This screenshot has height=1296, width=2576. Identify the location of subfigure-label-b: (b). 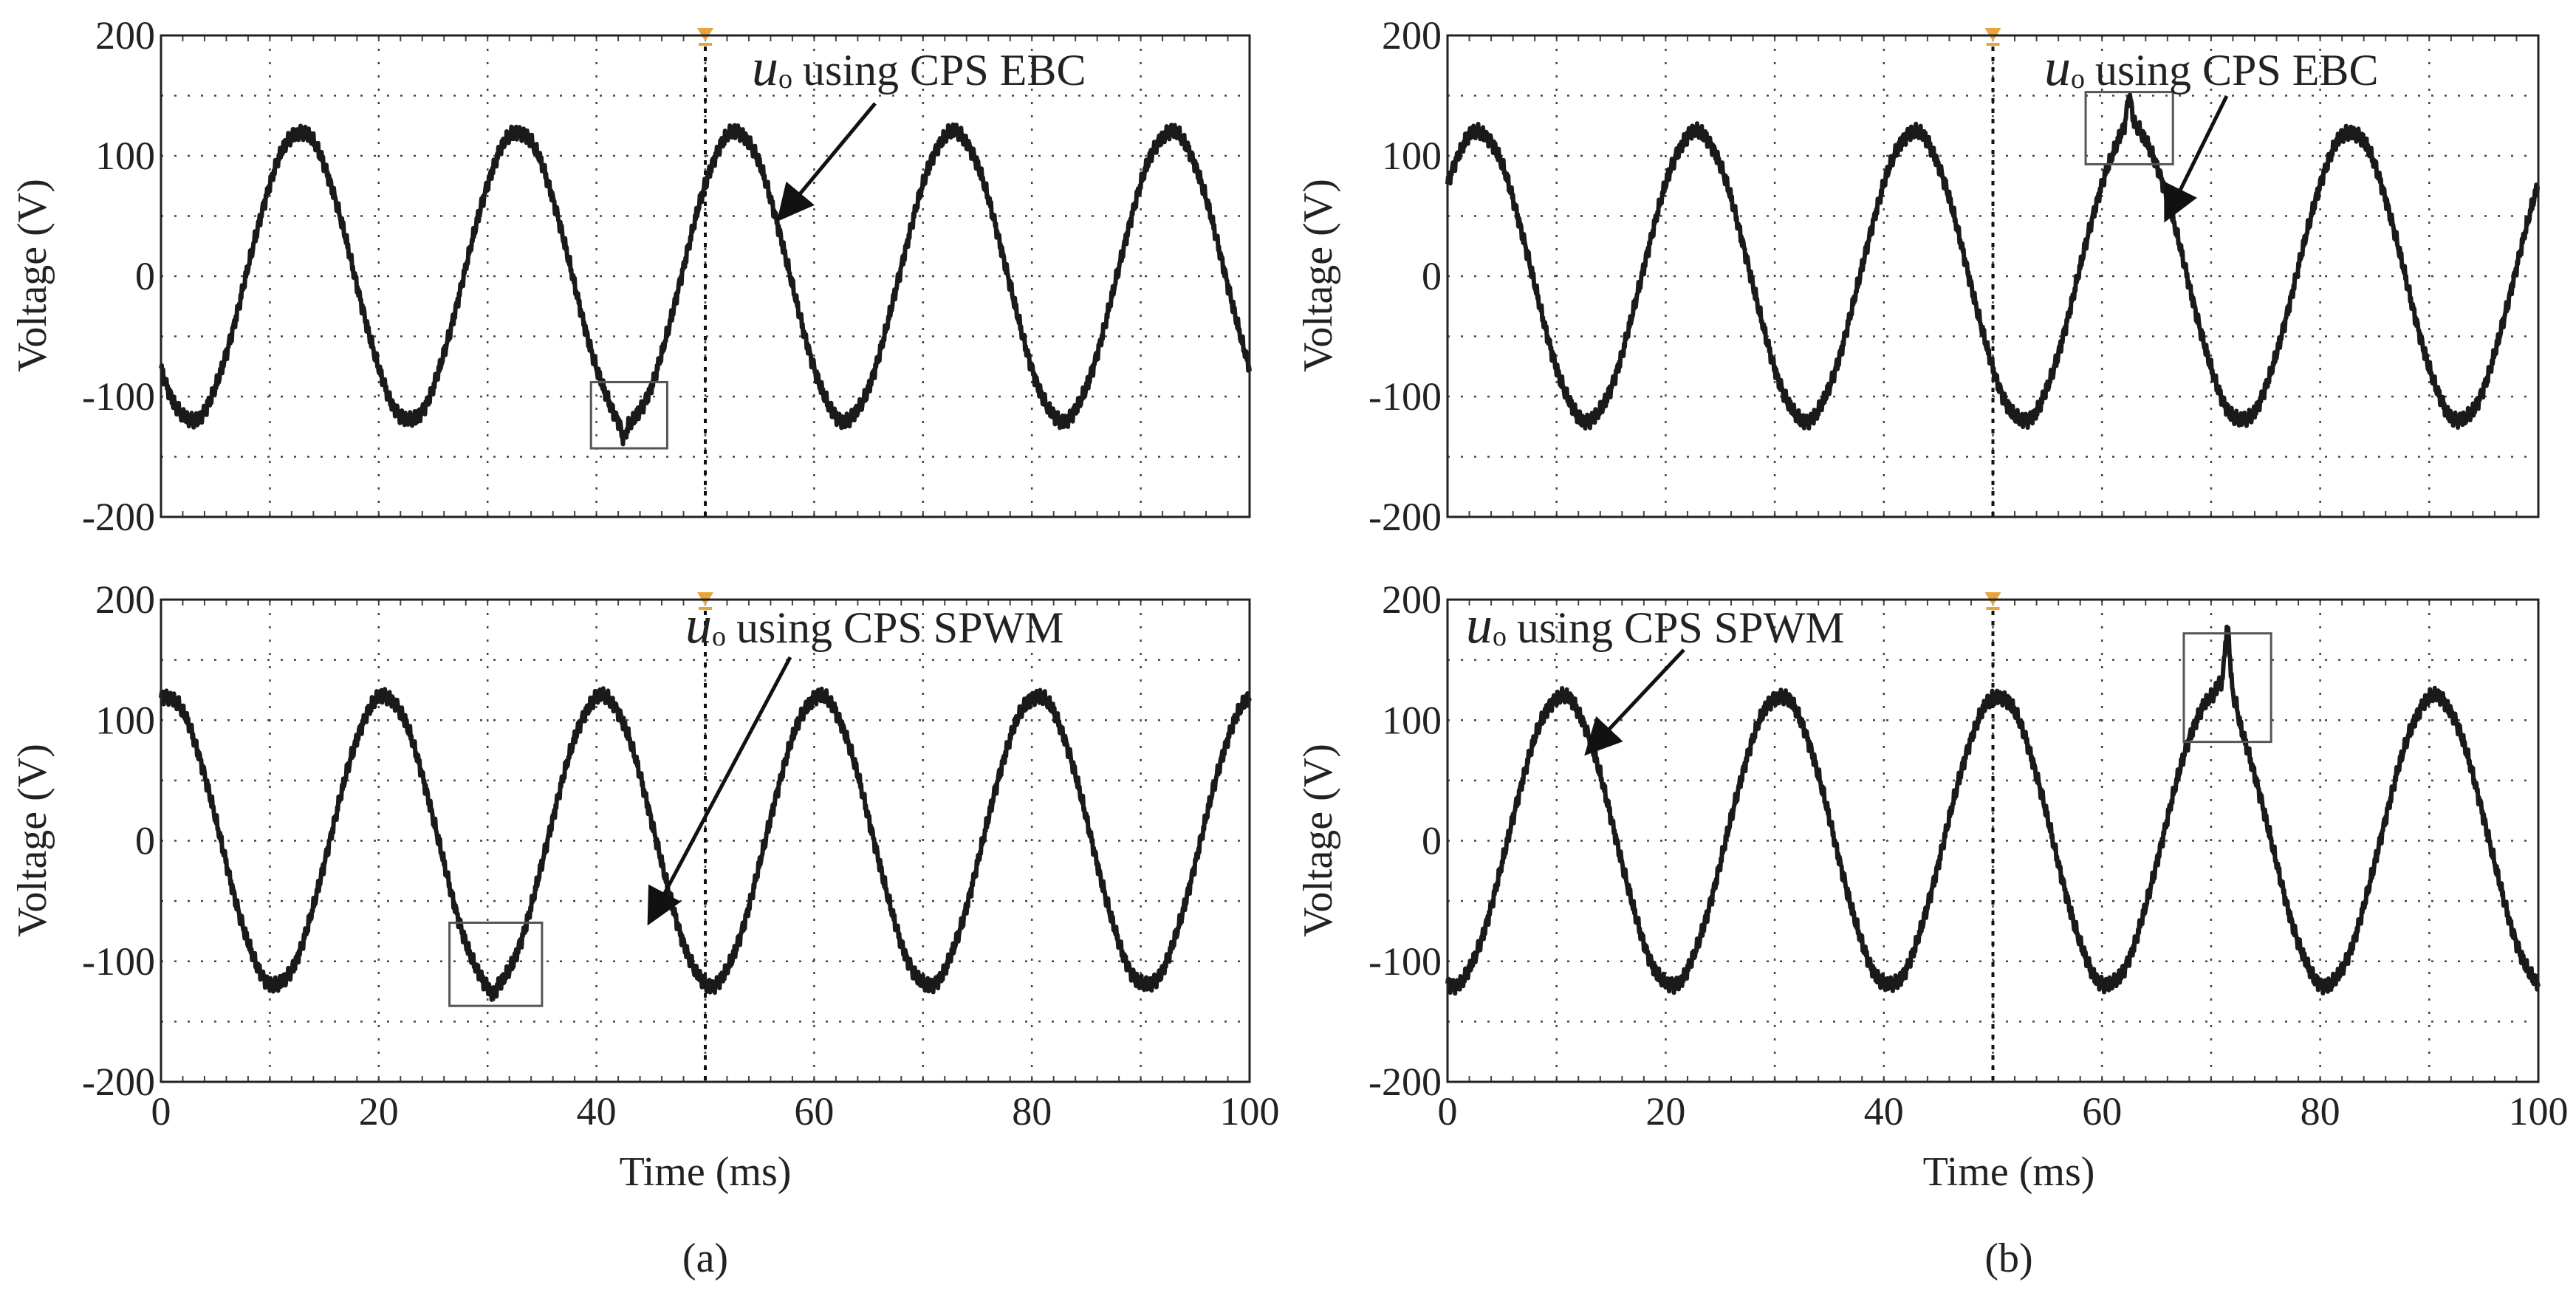
(2008, 1258).